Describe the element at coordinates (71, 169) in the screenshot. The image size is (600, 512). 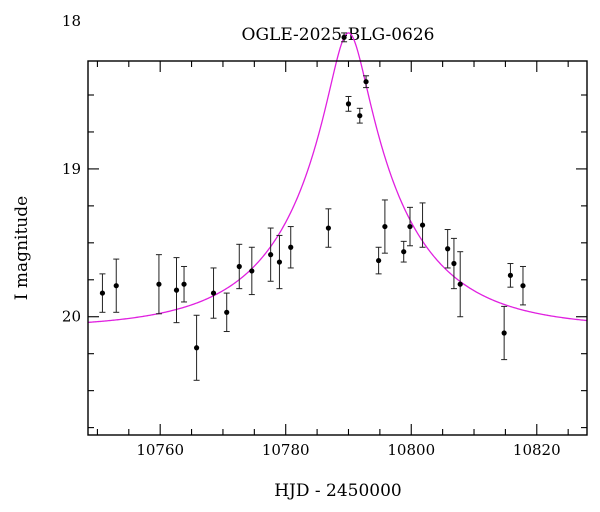
I see `y-tick-label: 19` at that location.